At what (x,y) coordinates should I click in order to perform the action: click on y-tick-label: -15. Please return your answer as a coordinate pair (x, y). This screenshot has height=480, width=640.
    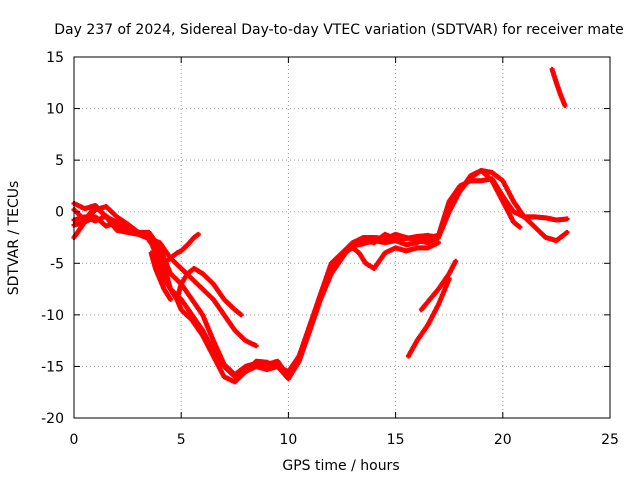
    Looking at the image, I should click on (52, 367).